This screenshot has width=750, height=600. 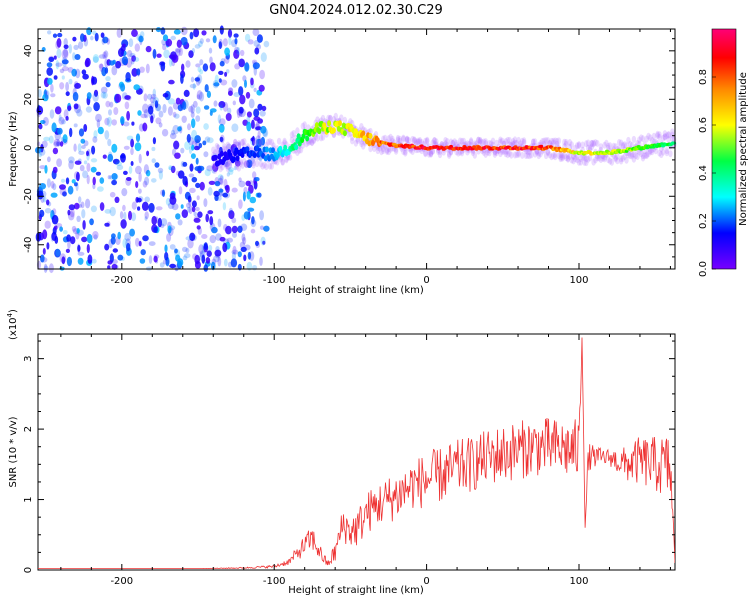 I want to click on snr-y-tick-label: 0, so click(x=28, y=570).